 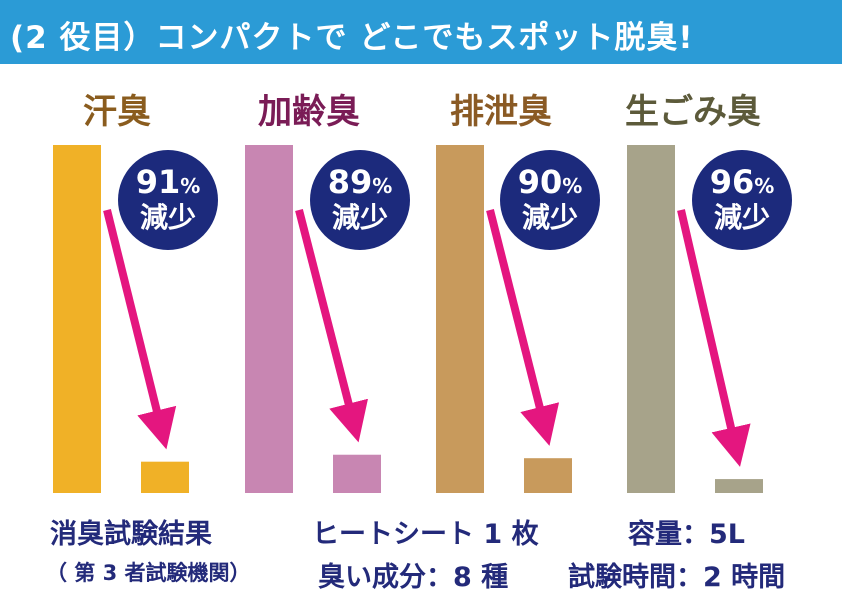 What do you see at coordinates (739, 486) in the screenshot?
I see `bar-after-garbage` at bounding box center [739, 486].